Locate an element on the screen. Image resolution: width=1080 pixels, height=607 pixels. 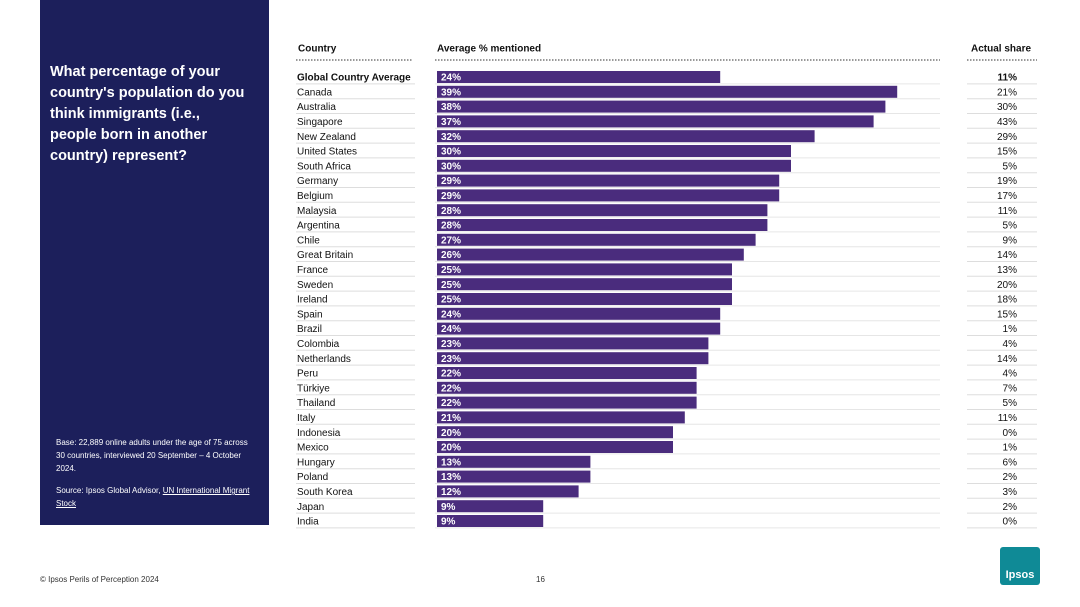
column-header: Actual share is located at coordinates (1001, 49).